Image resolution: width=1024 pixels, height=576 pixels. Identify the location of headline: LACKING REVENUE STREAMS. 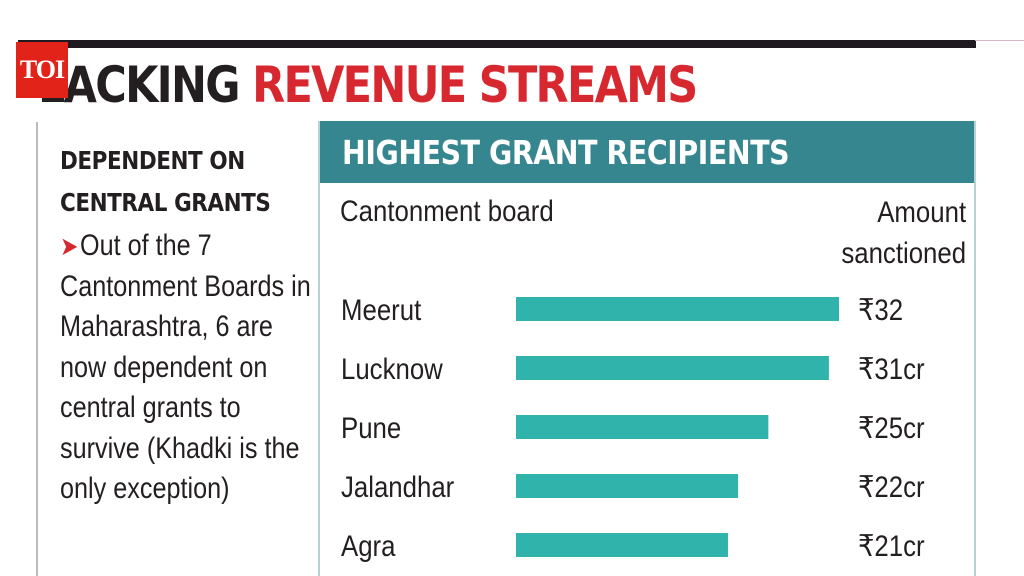
(368, 85).